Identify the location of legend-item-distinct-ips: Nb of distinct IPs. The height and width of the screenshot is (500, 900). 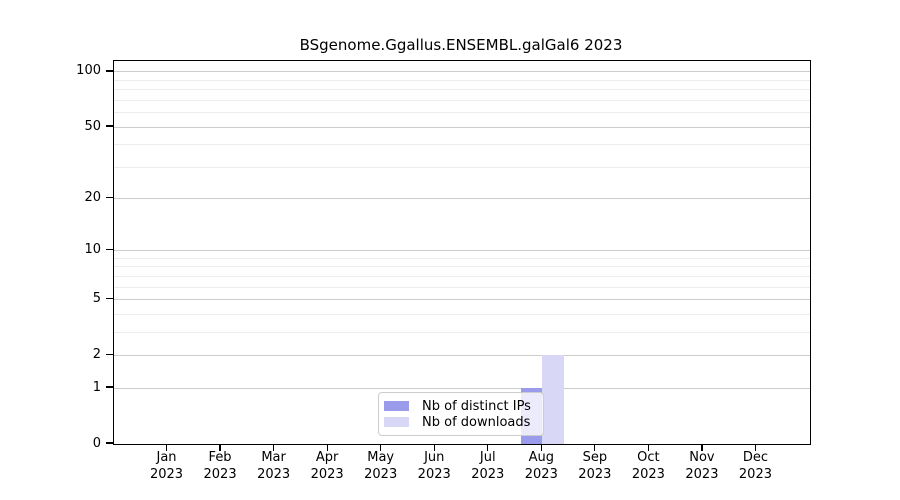
(461, 406).